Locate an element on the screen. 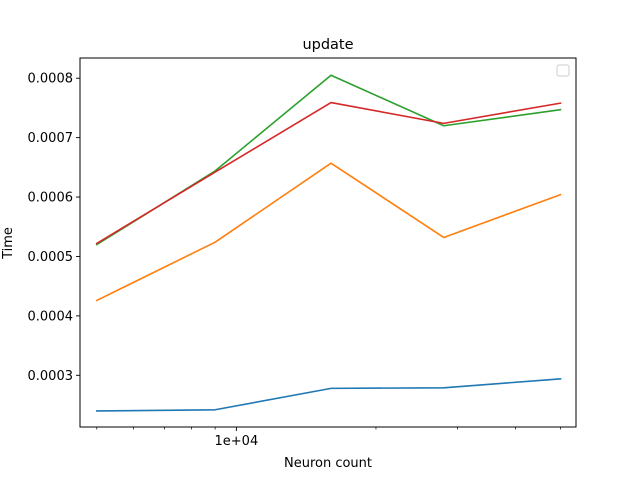 This screenshot has height=480, width=640. y-axis-label: Time is located at coordinates (8, 243).